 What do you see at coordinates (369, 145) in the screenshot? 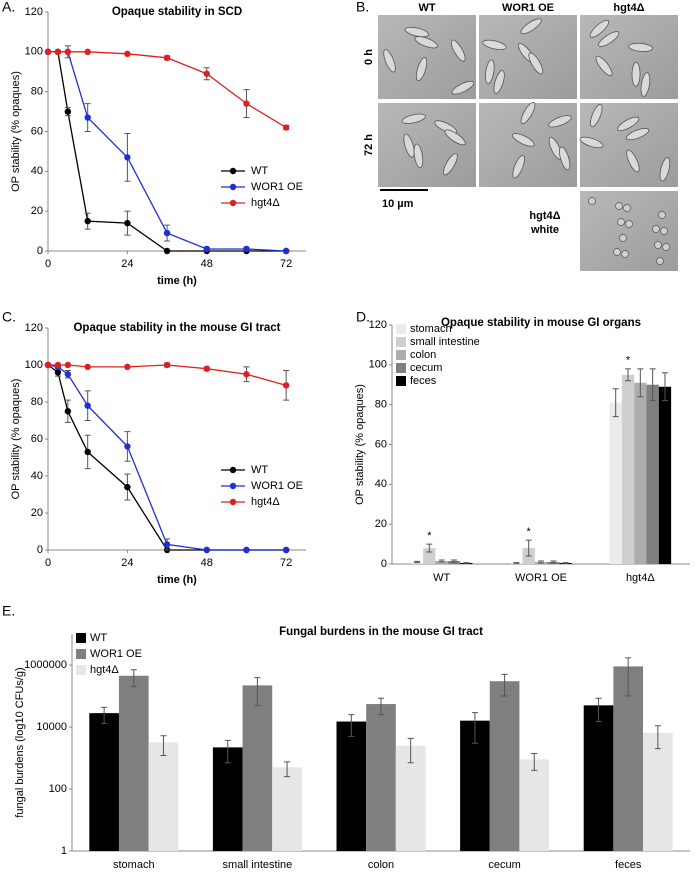
I see `row-label: 72 h` at bounding box center [369, 145].